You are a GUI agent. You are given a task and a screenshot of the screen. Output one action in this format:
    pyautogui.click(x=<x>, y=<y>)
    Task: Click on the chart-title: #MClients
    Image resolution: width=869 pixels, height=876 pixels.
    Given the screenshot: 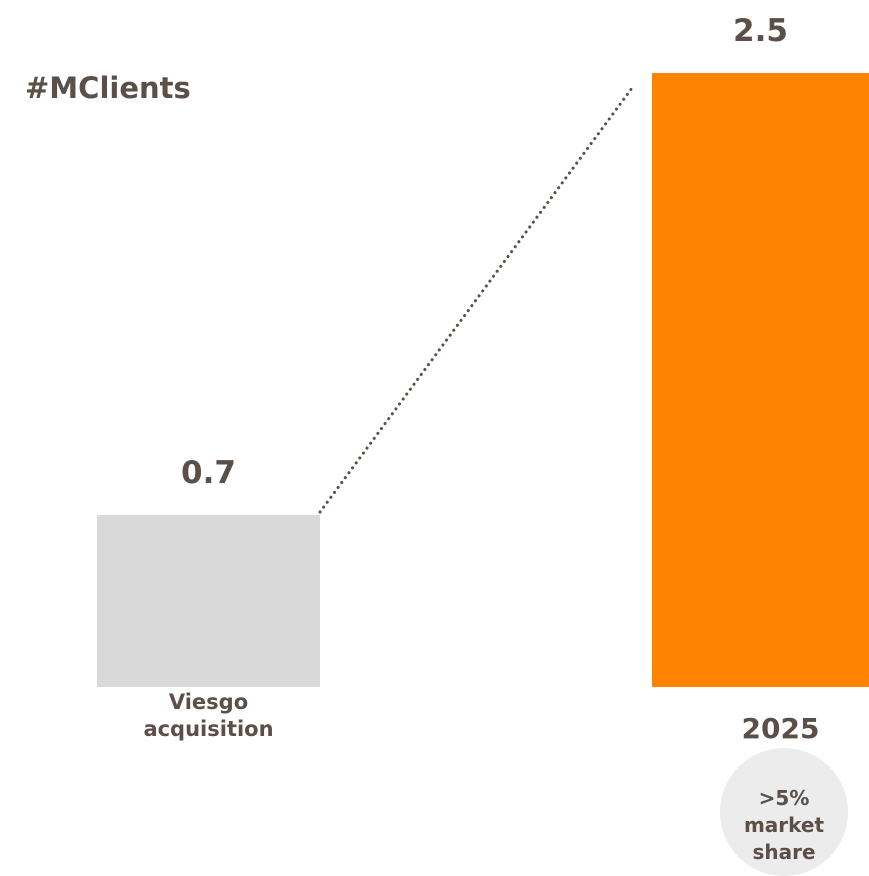 What is the action you would take?
    pyautogui.click(x=108, y=88)
    